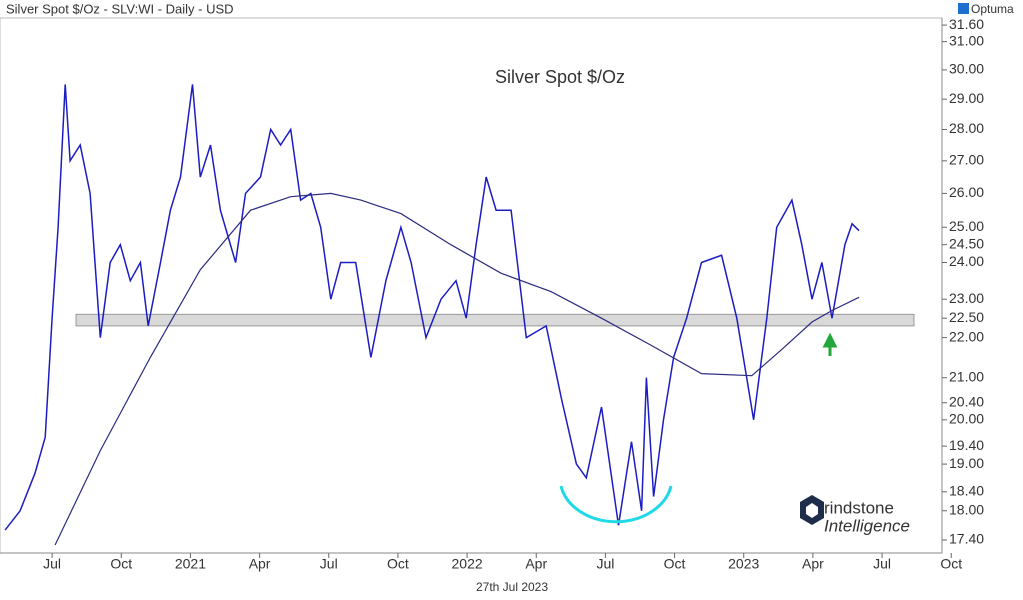 The height and width of the screenshot is (600, 1023). Describe the element at coordinates (190, 564) in the screenshot. I see `x-tick-label: 2021` at that location.